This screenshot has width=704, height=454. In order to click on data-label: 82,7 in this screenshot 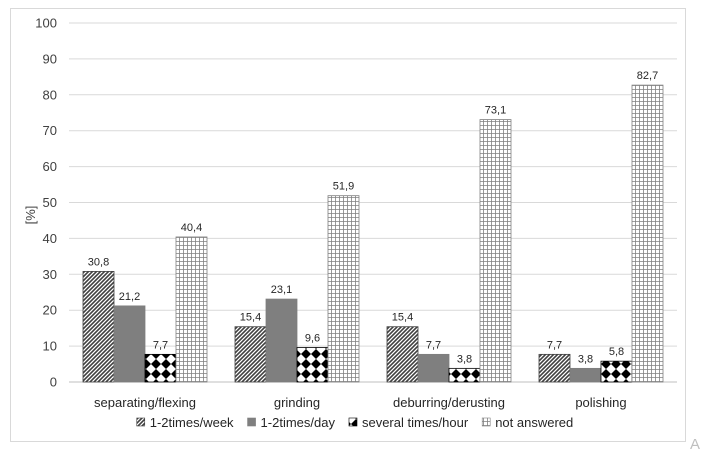, I will do `click(647, 76)`.